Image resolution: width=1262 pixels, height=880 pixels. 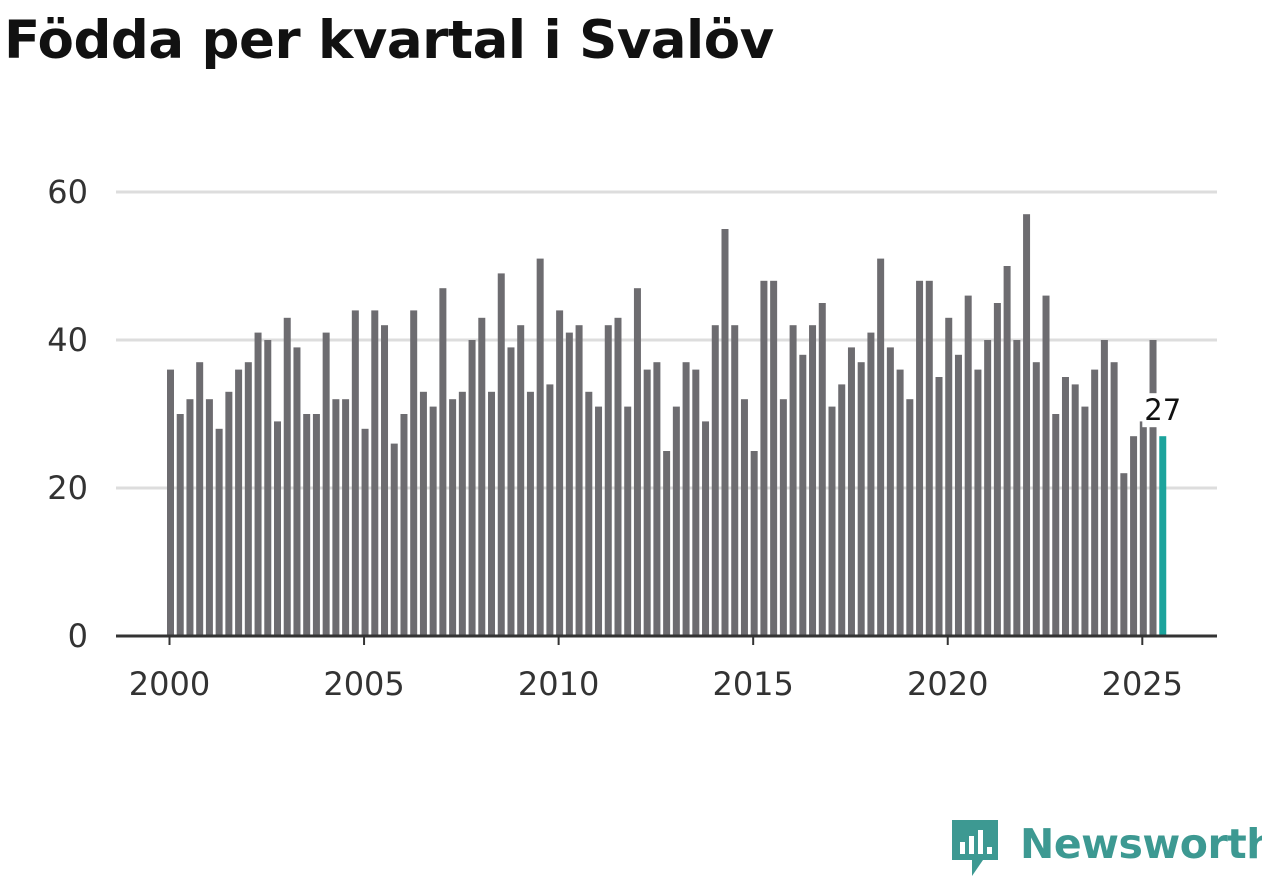 What do you see at coordinates (752, 684) in the screenshot?
I see `x-tick-label: 2015` at bounding box center [752, 684].